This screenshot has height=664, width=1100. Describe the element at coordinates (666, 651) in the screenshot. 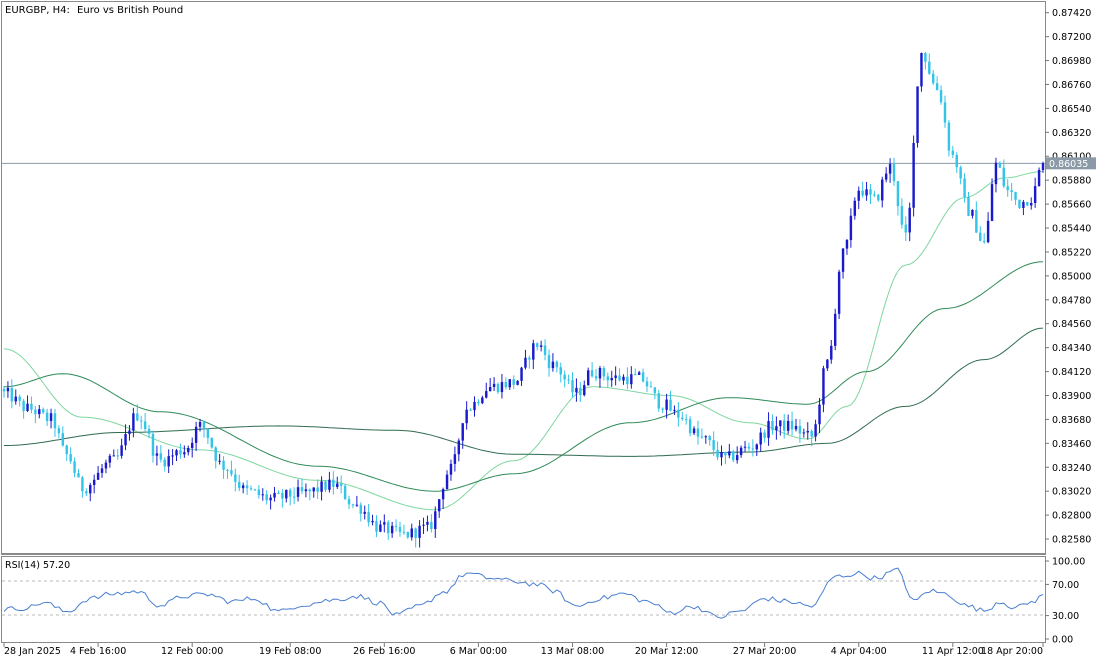

I see `time-tick-label: 20 Mar 12:00` at that location.